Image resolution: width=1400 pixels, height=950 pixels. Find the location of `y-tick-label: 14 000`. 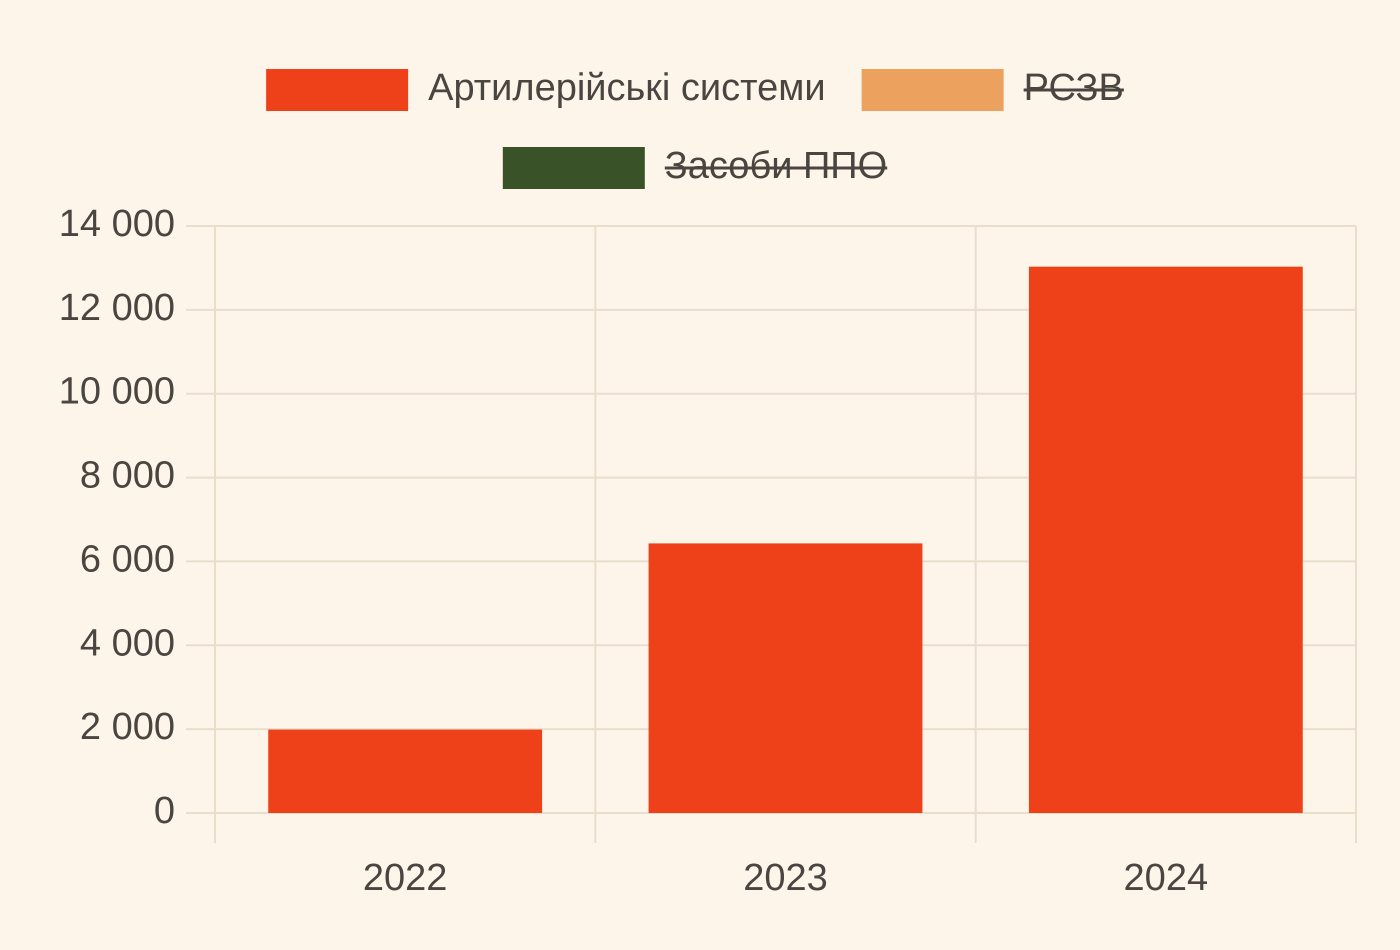

y-tick-label: 14 000 is located at coordinates (117, 224).